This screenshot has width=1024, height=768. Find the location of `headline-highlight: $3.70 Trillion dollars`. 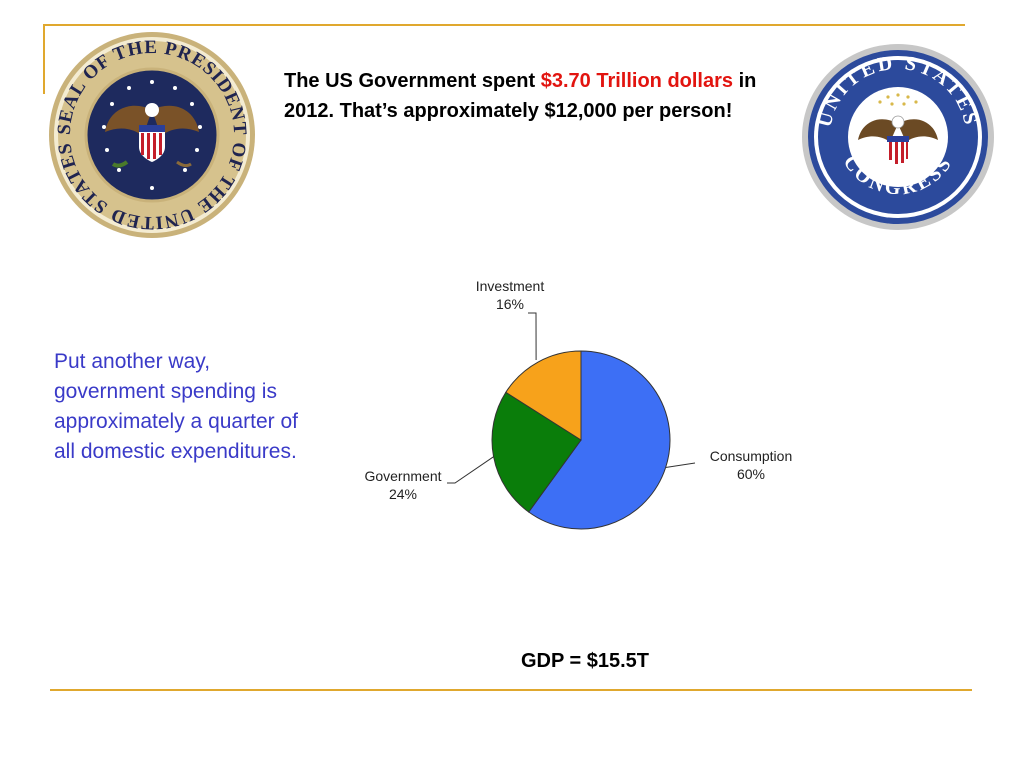

headline-highlight: $3.70 Trillion dollars is located at coordinates (637, 81).